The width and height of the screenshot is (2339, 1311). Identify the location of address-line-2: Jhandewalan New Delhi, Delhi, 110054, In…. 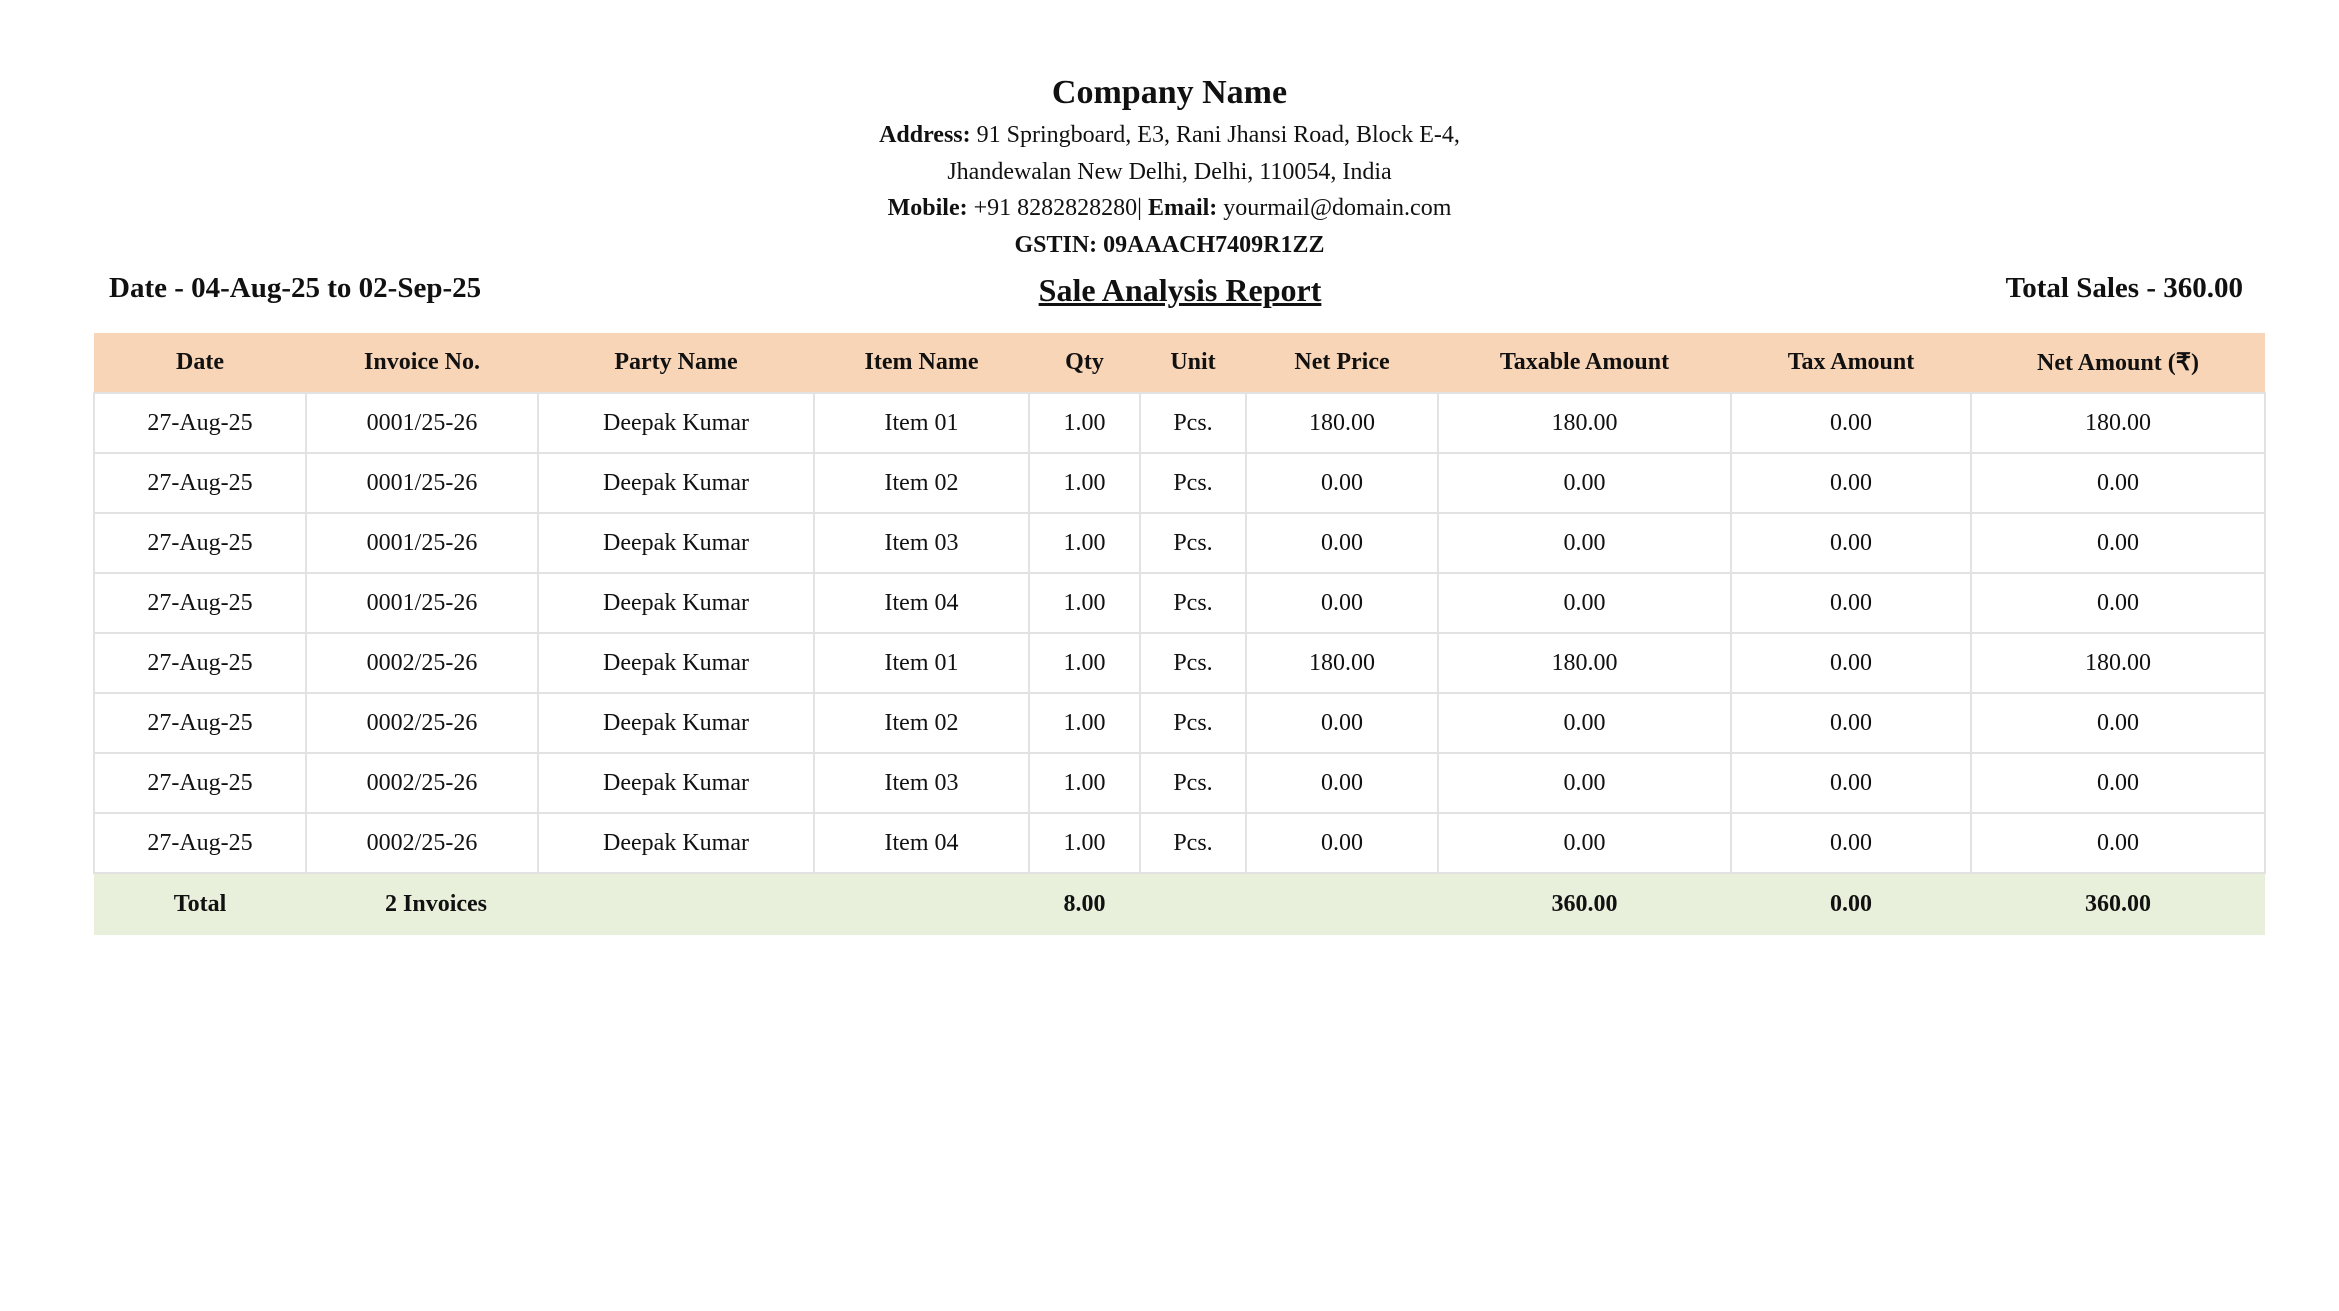
(1169, 172).